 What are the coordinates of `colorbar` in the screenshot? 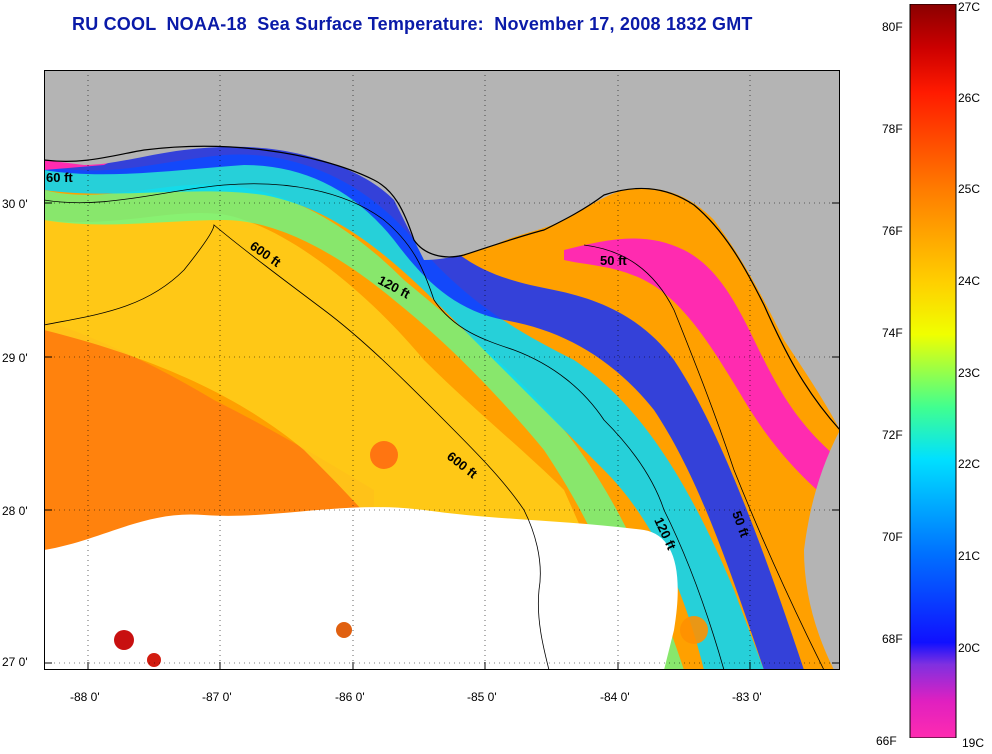 It's located at (933, 371).